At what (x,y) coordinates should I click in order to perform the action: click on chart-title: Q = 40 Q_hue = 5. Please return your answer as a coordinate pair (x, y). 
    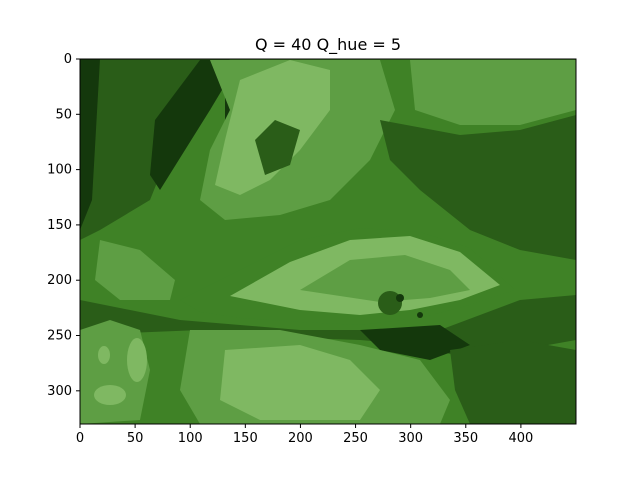
    Looking at the image, I should click on (328, 45).